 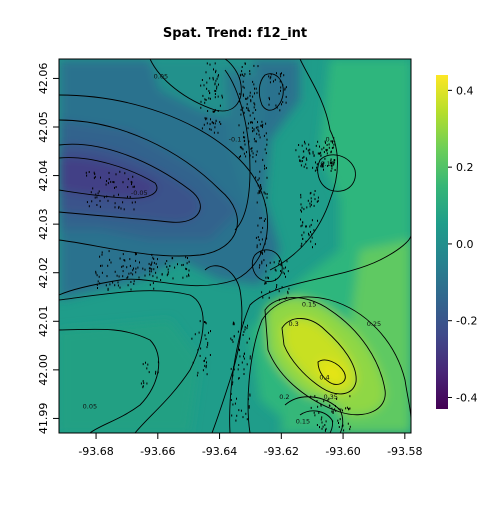 I want to click on colorbar-gradient, so click(x=442, y=242).